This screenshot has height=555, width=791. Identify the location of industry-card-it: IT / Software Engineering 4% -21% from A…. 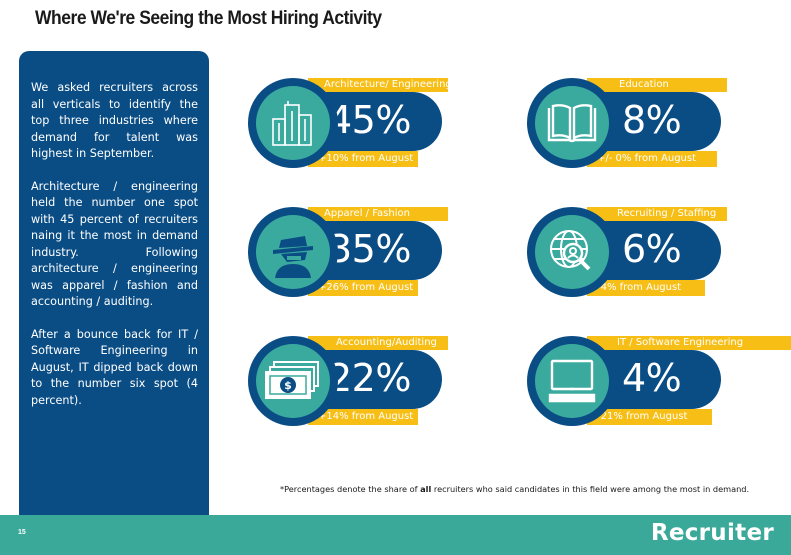
(659, 386).